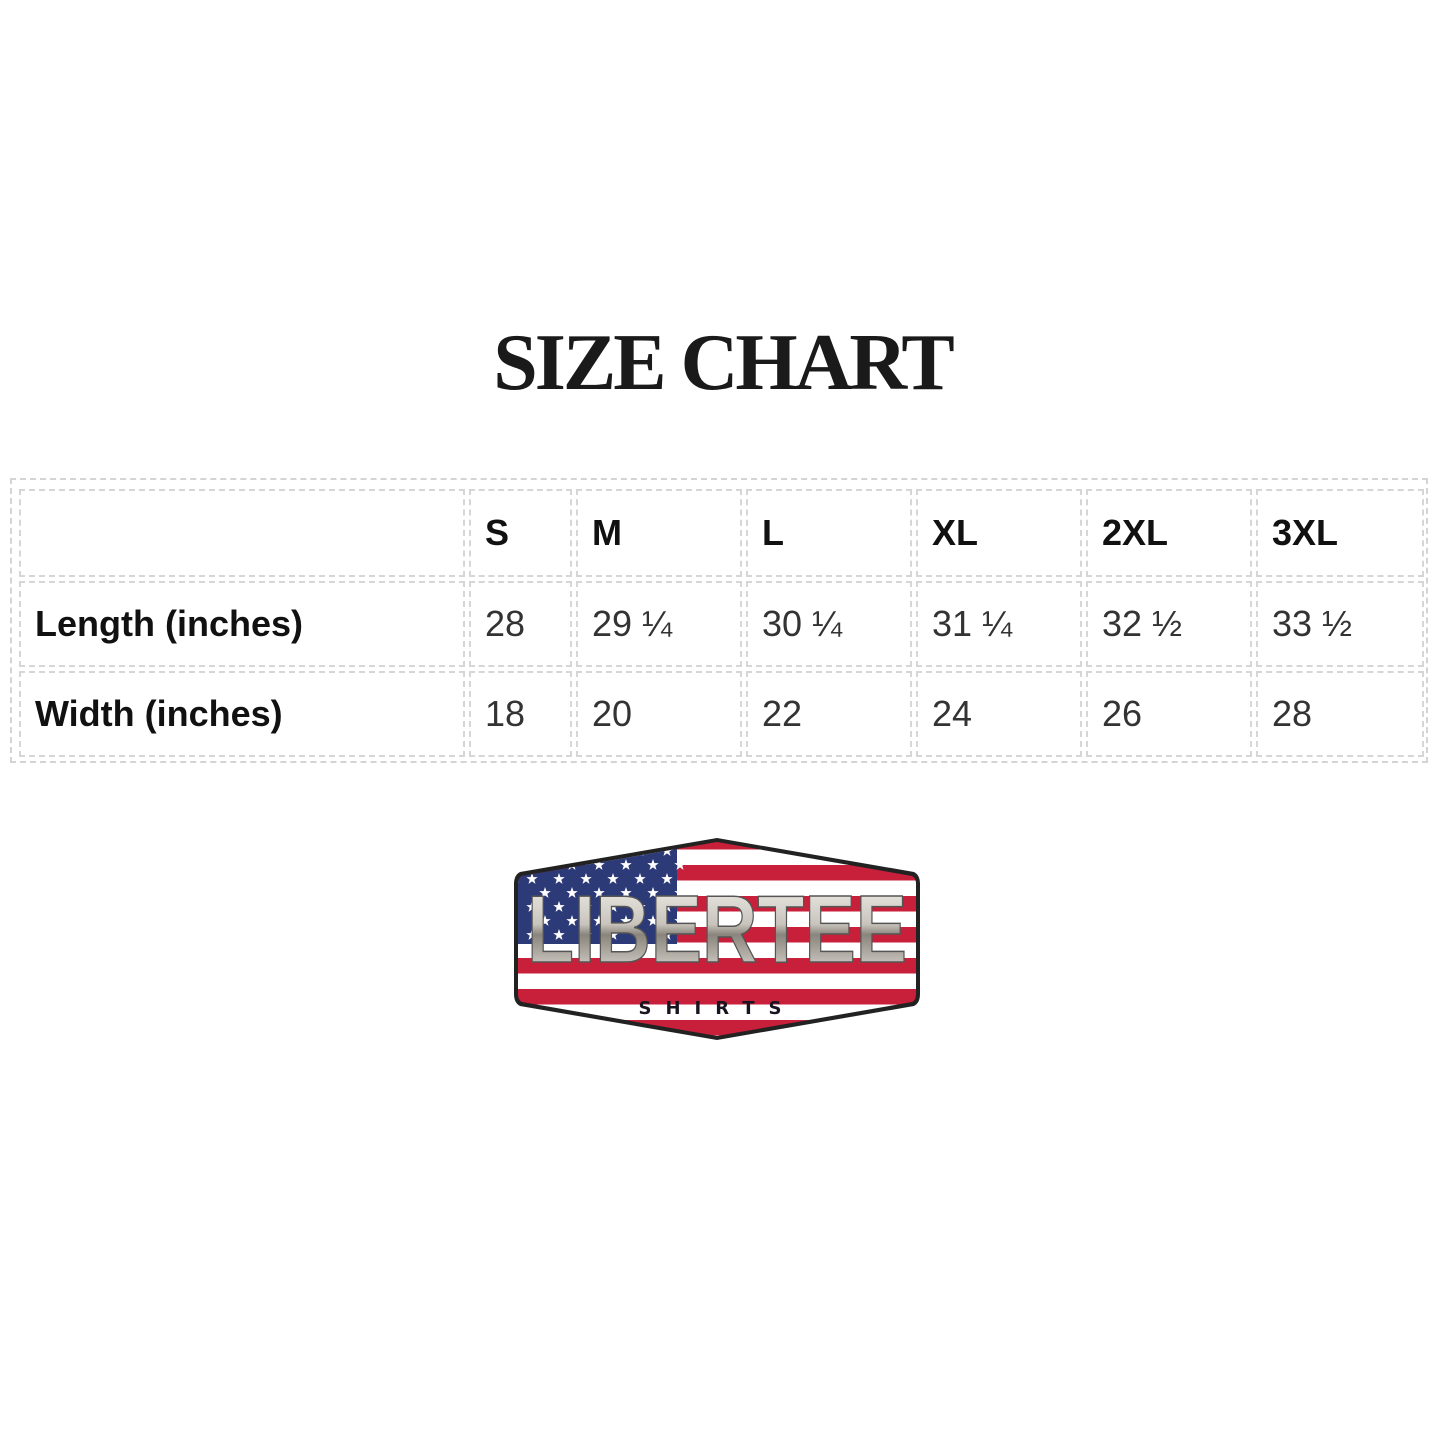 This screenshot has width=1445, height=1445. What do you see at coordinates (1340, 624) in the screenshot?
I see `cell: 33 ½` at bounding box center [1340, 624].